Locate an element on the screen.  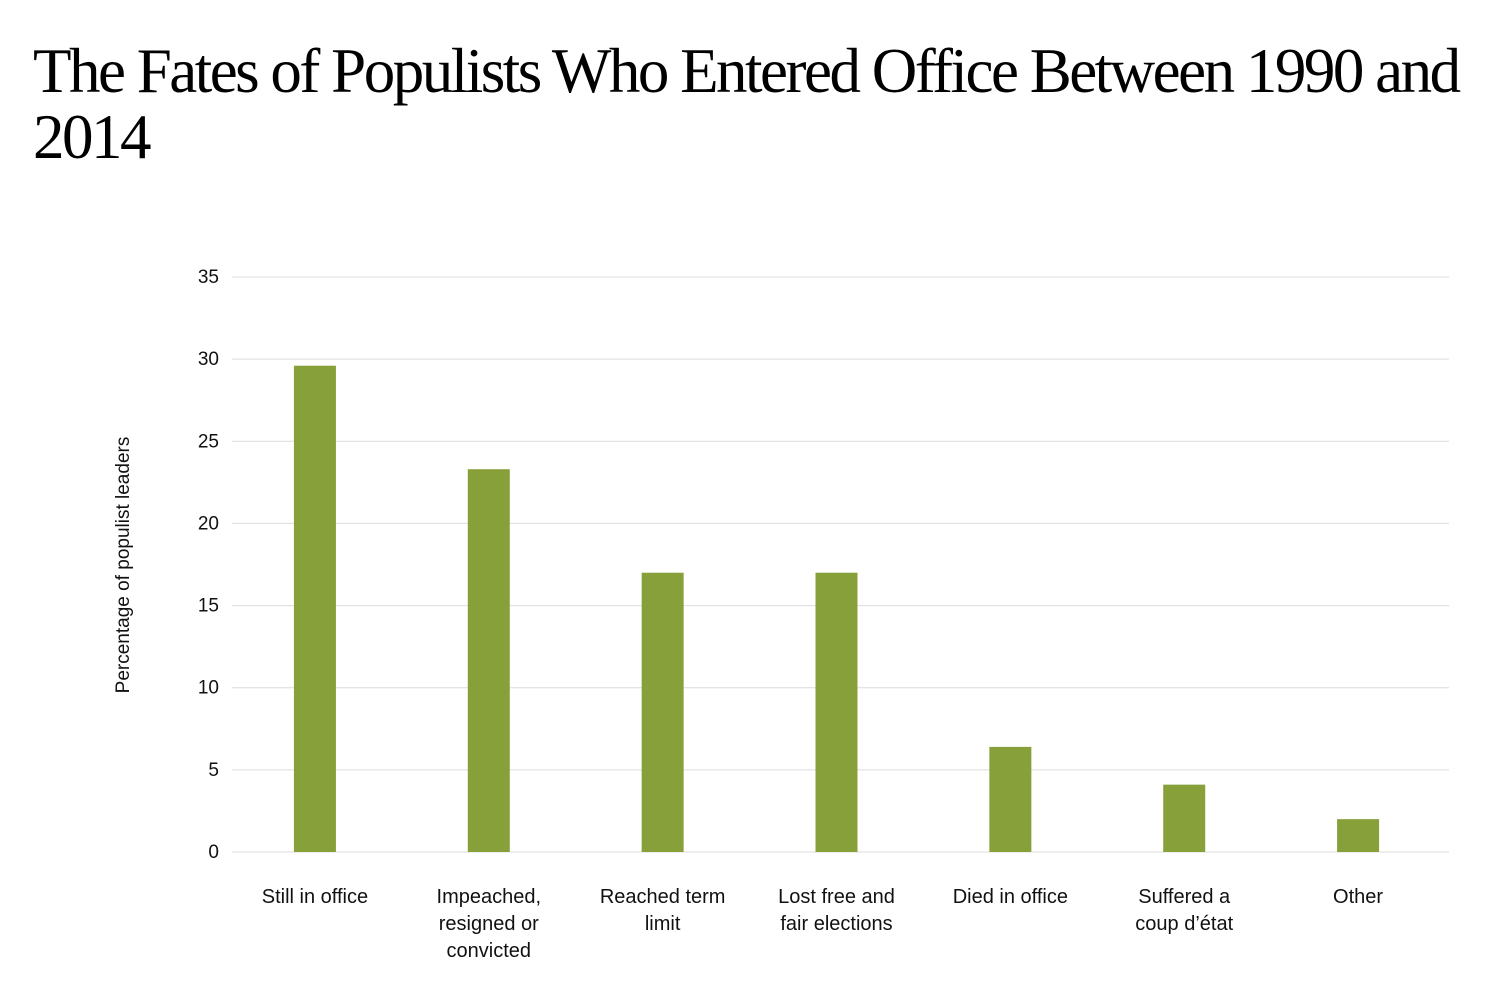
x-tick-label: Still in office is located at coordinates (315, 897).